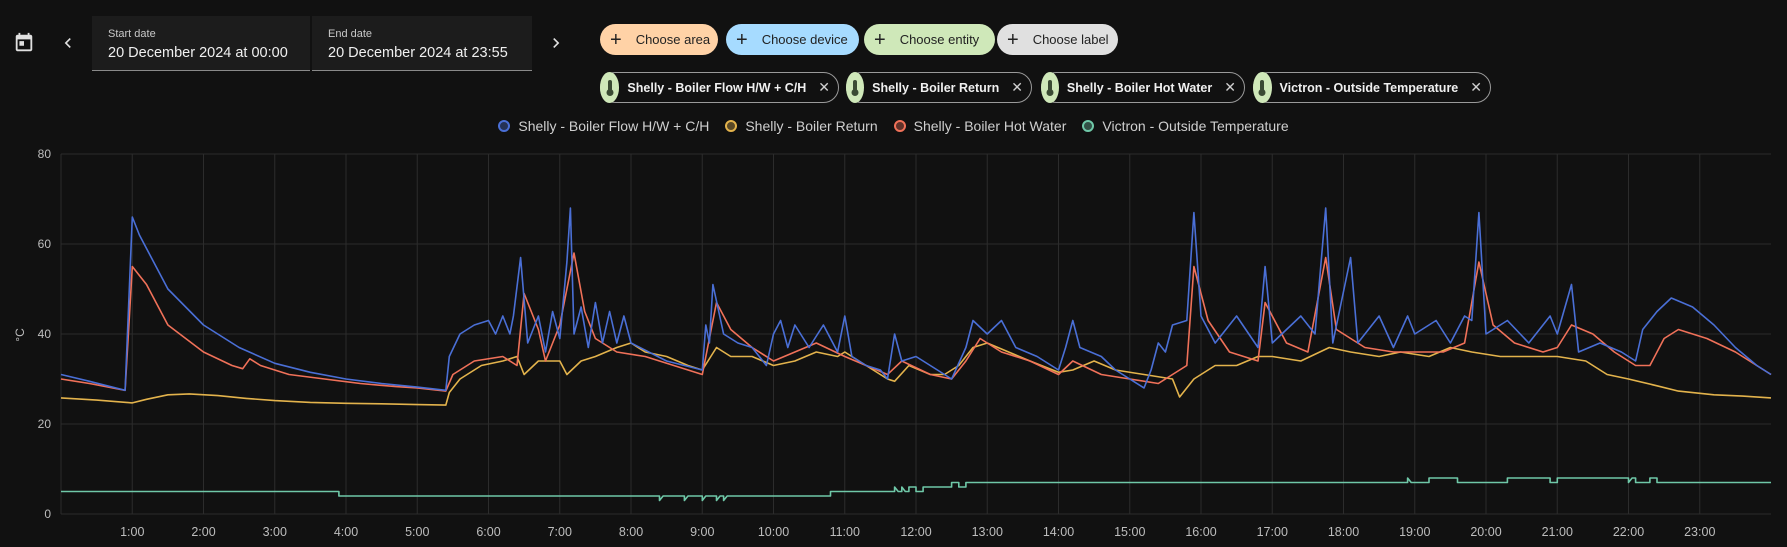 This screenshot has width=1787, height=547. I want to click on legend-item-boiler-hot-water: Shelly - Boiler Hot Water, so click(980, 126).